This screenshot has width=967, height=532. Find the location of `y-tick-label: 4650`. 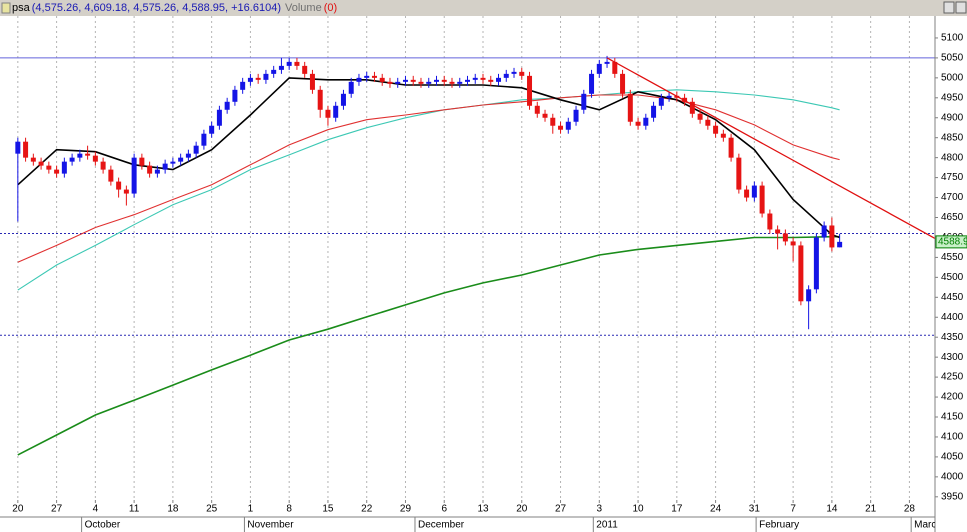

y-tick-label: 4650 is located at coordinates (952, 217).